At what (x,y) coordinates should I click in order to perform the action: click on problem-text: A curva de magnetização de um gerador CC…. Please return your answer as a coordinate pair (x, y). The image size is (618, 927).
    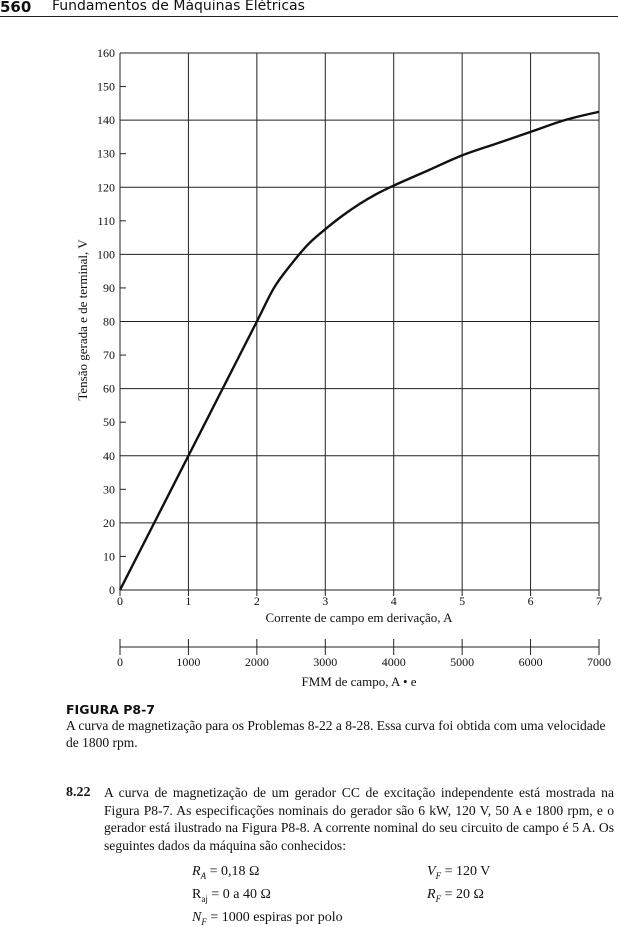
    Looking at the image, I should click on (359, 819).